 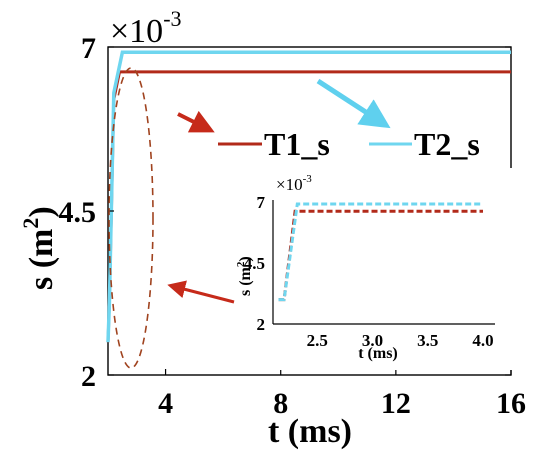 What do you see at coordinates (396, 403) in the screenshot?
I see `main-x-tick-label: 12` at bounding box center [396, 403].